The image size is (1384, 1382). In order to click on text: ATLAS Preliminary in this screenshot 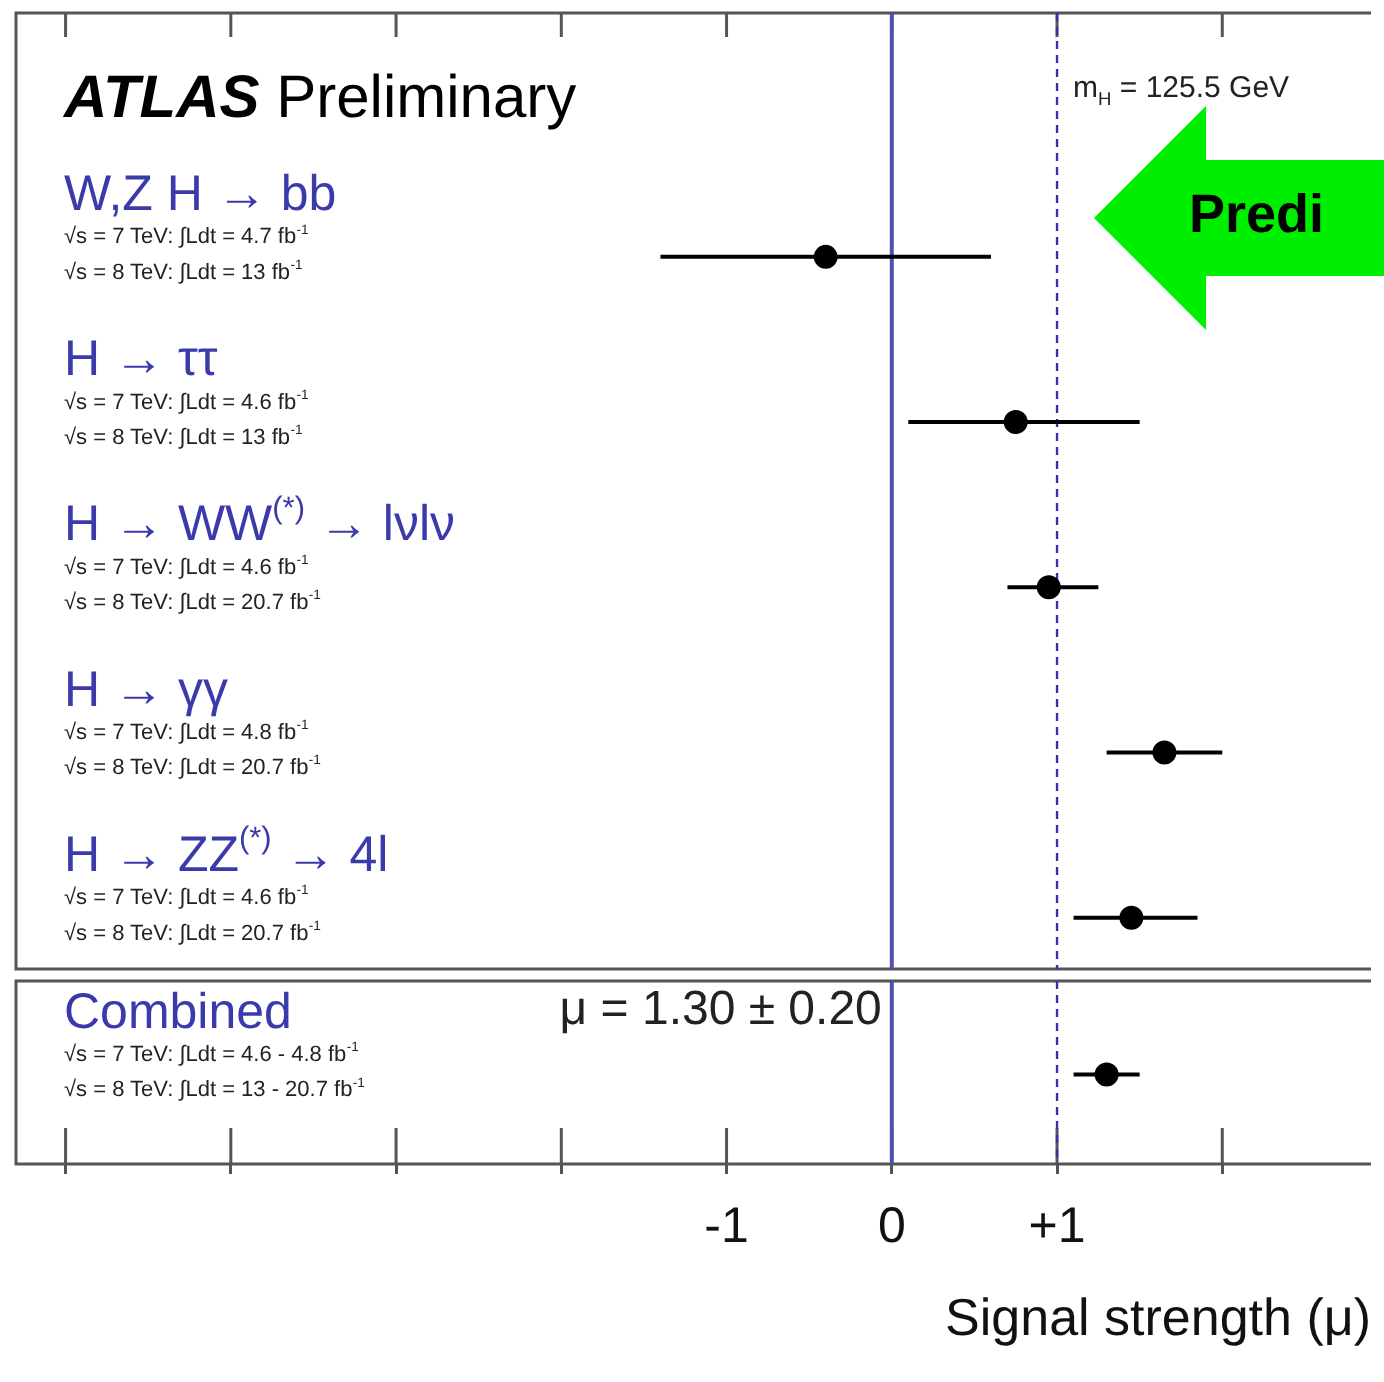, I will do `click(319, 98)`.